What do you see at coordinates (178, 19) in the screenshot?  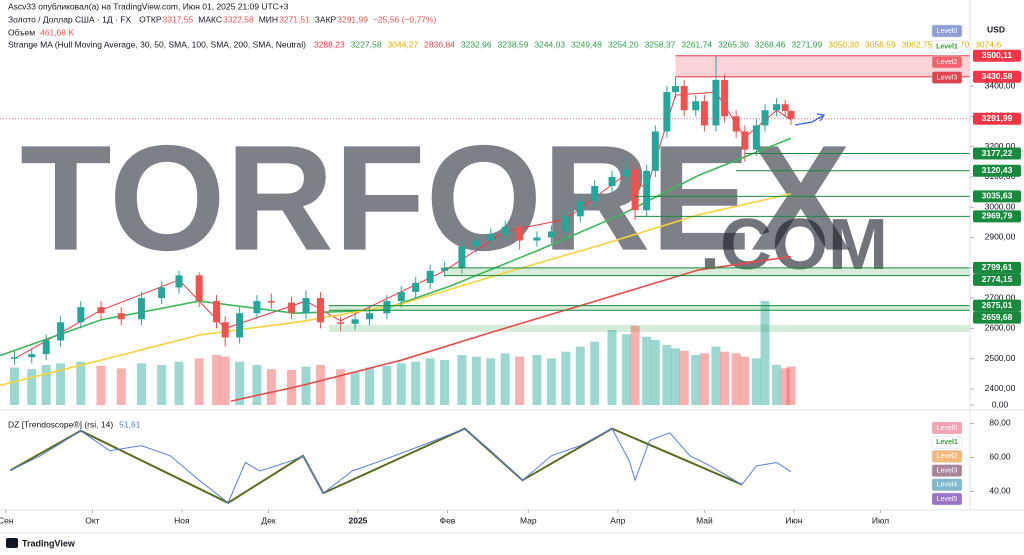 I see `ohlc-value: 3317,55` at bounding box center [178, 19].